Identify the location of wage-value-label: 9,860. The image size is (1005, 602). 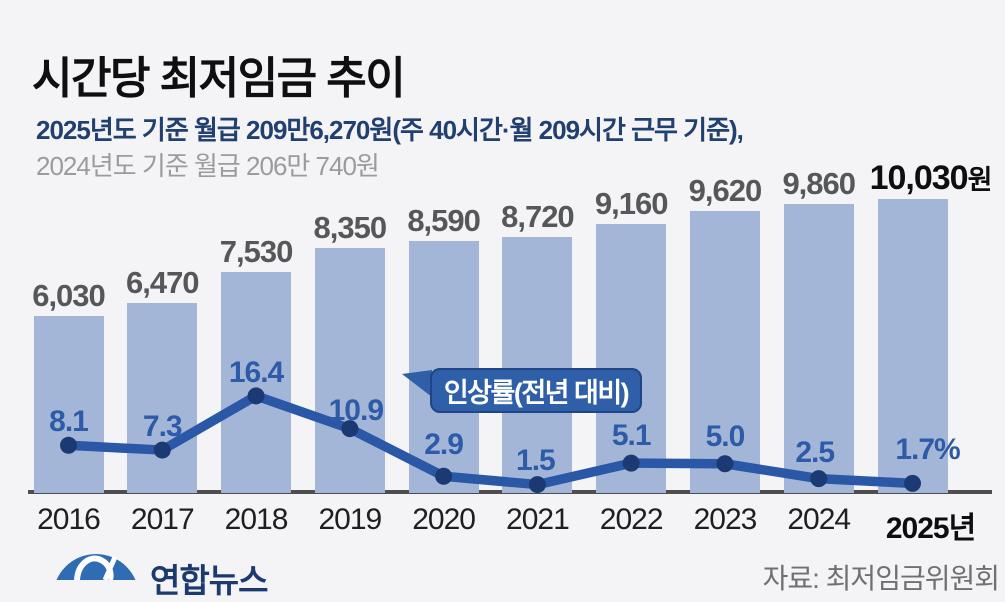
(819, 183).